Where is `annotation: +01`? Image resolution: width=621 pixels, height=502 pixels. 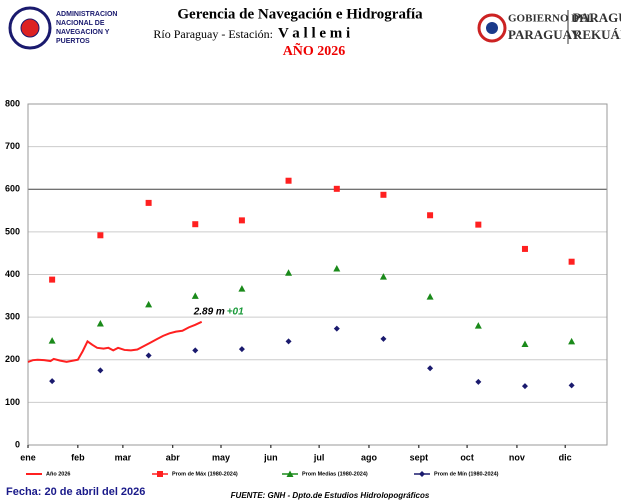 annotation: +01 is located at coordinates (235, 311).